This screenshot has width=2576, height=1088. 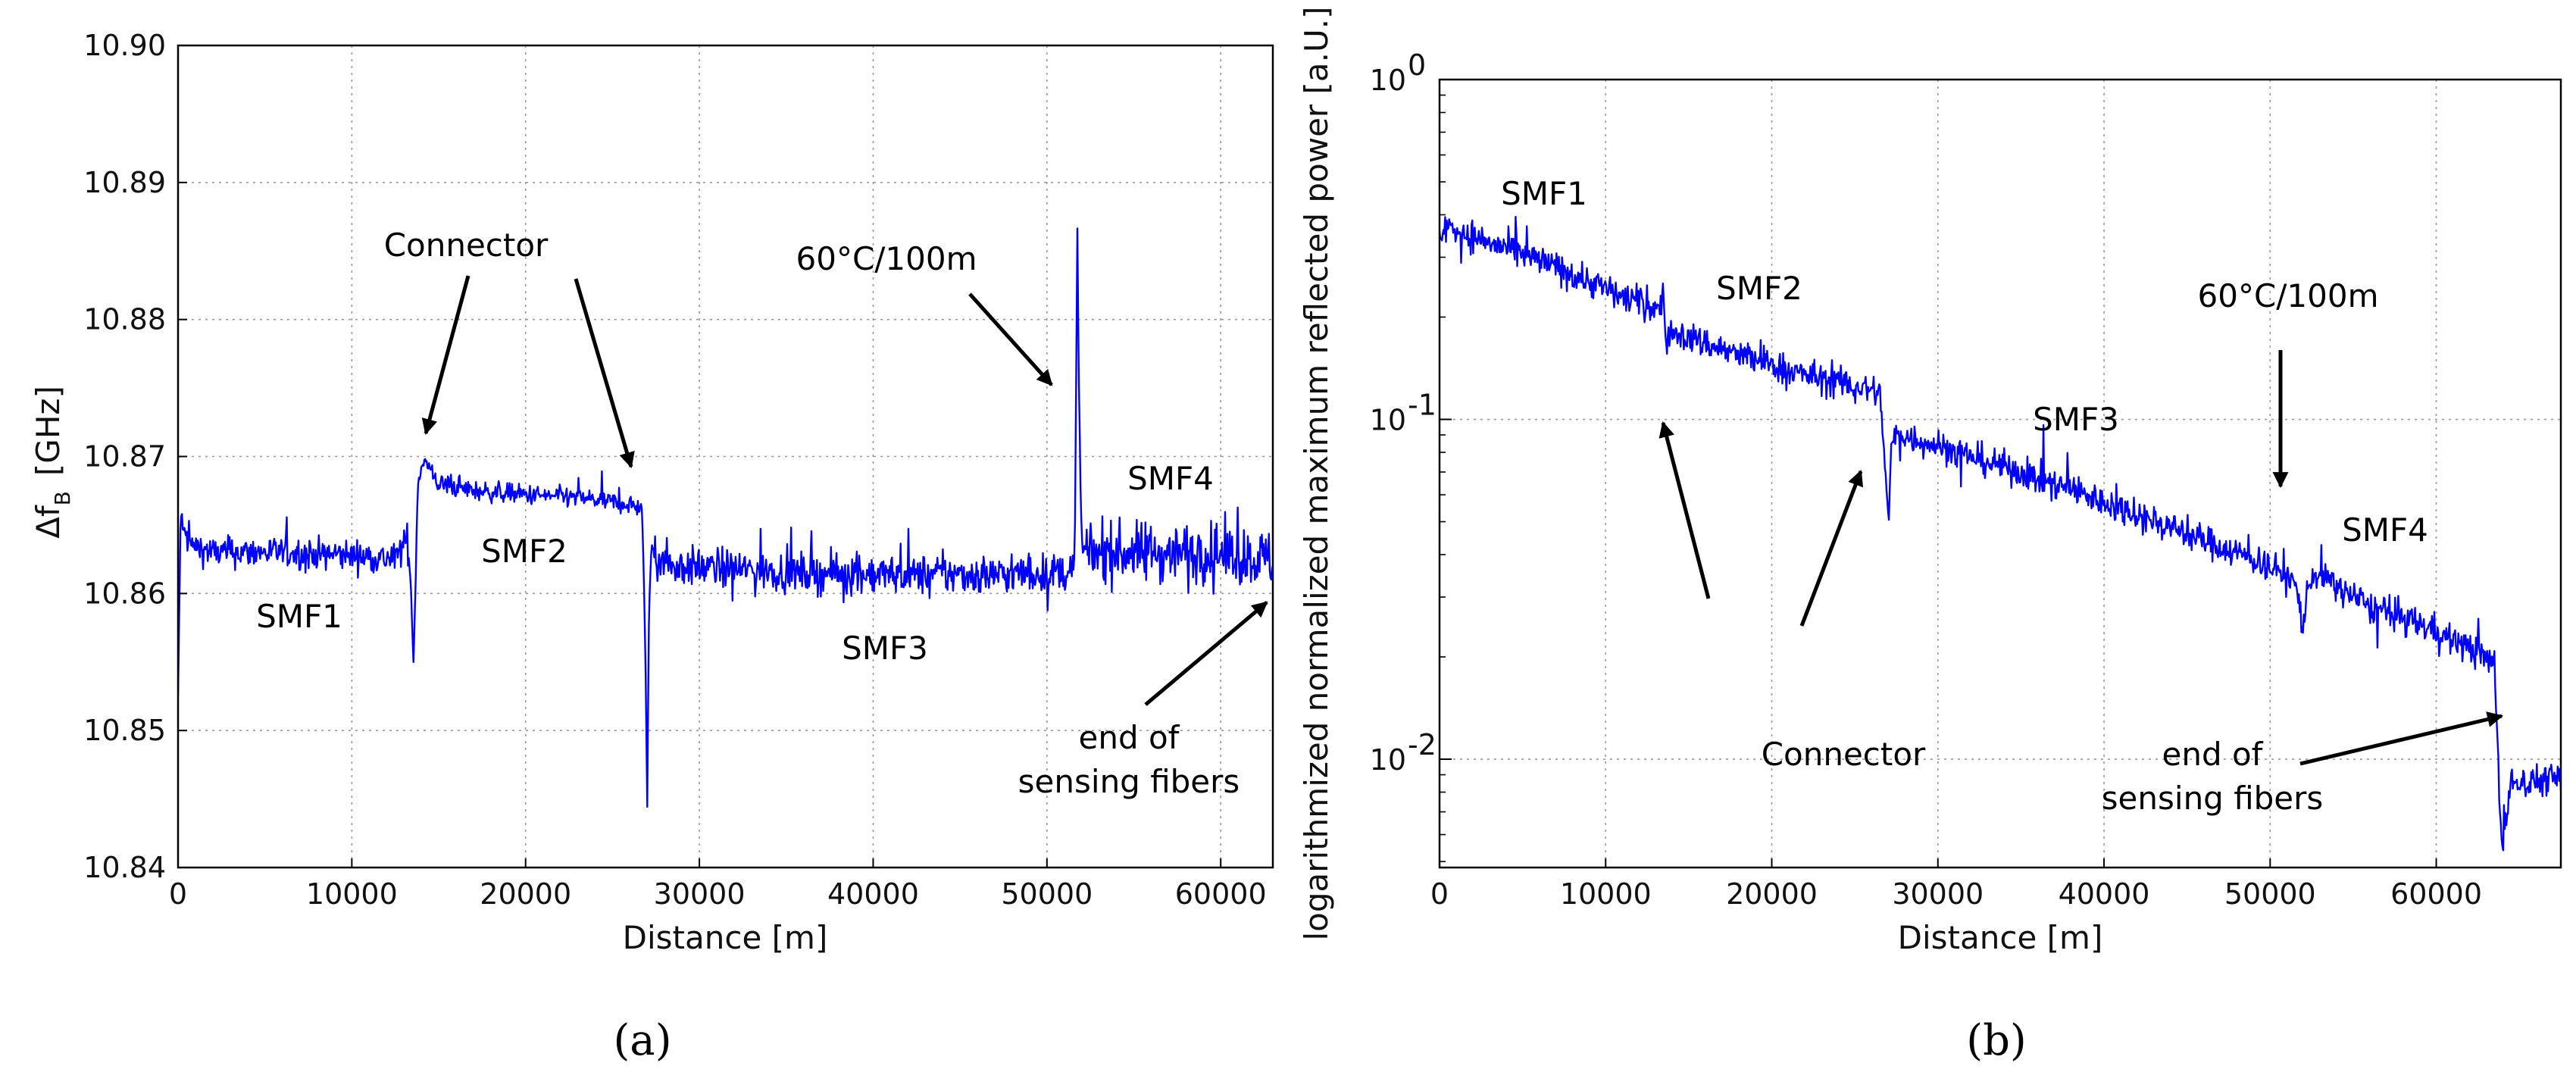 What do you see at coordinates (124, 182) in the screenshot?
I see `chart-a-y-tick-label: 10.89` at bounding box center [124, 182].